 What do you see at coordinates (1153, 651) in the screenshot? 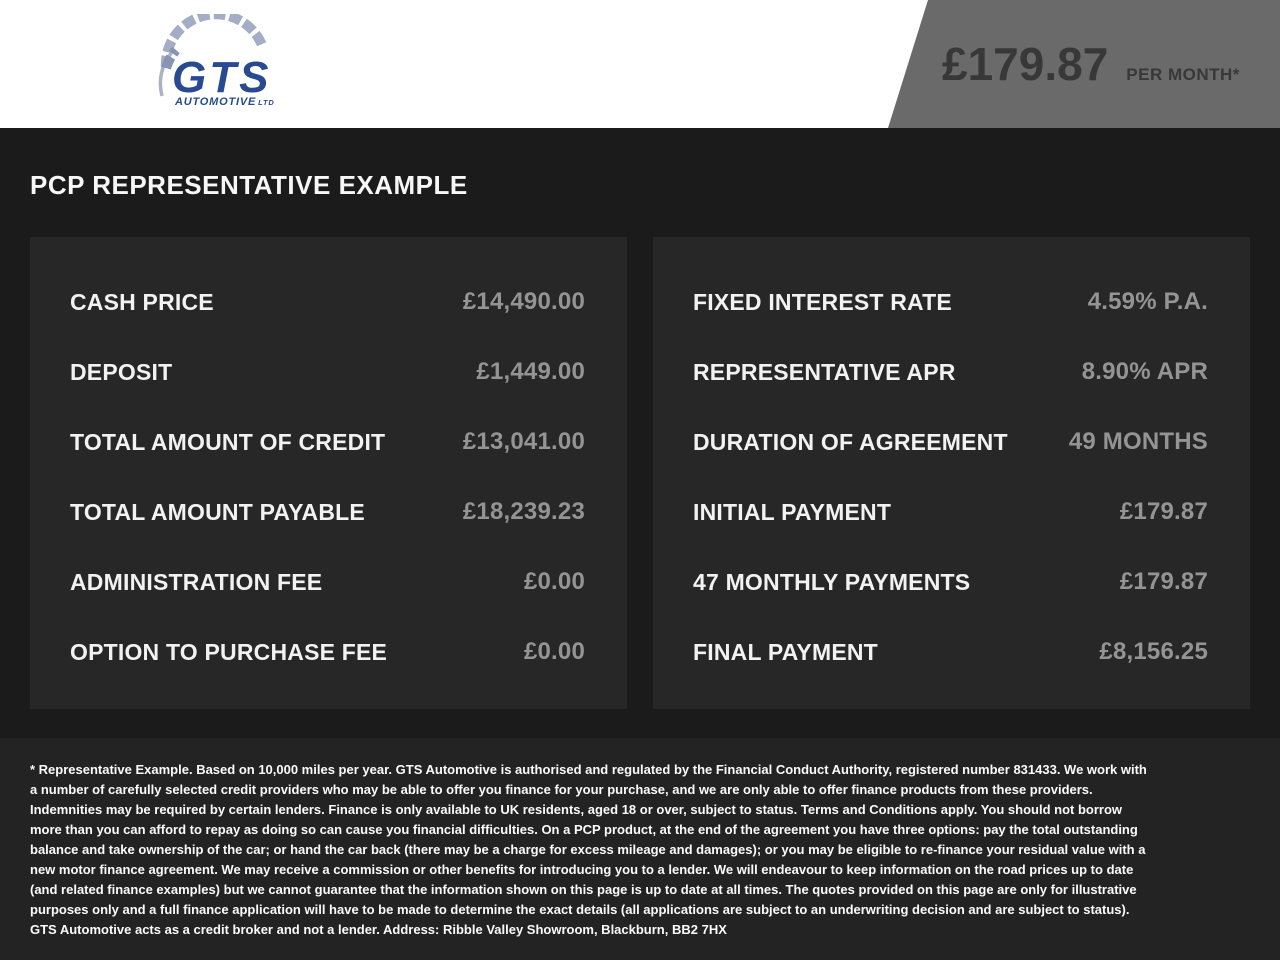
I see `row-value: £8,156.25` at bounding box center [1153, 651].